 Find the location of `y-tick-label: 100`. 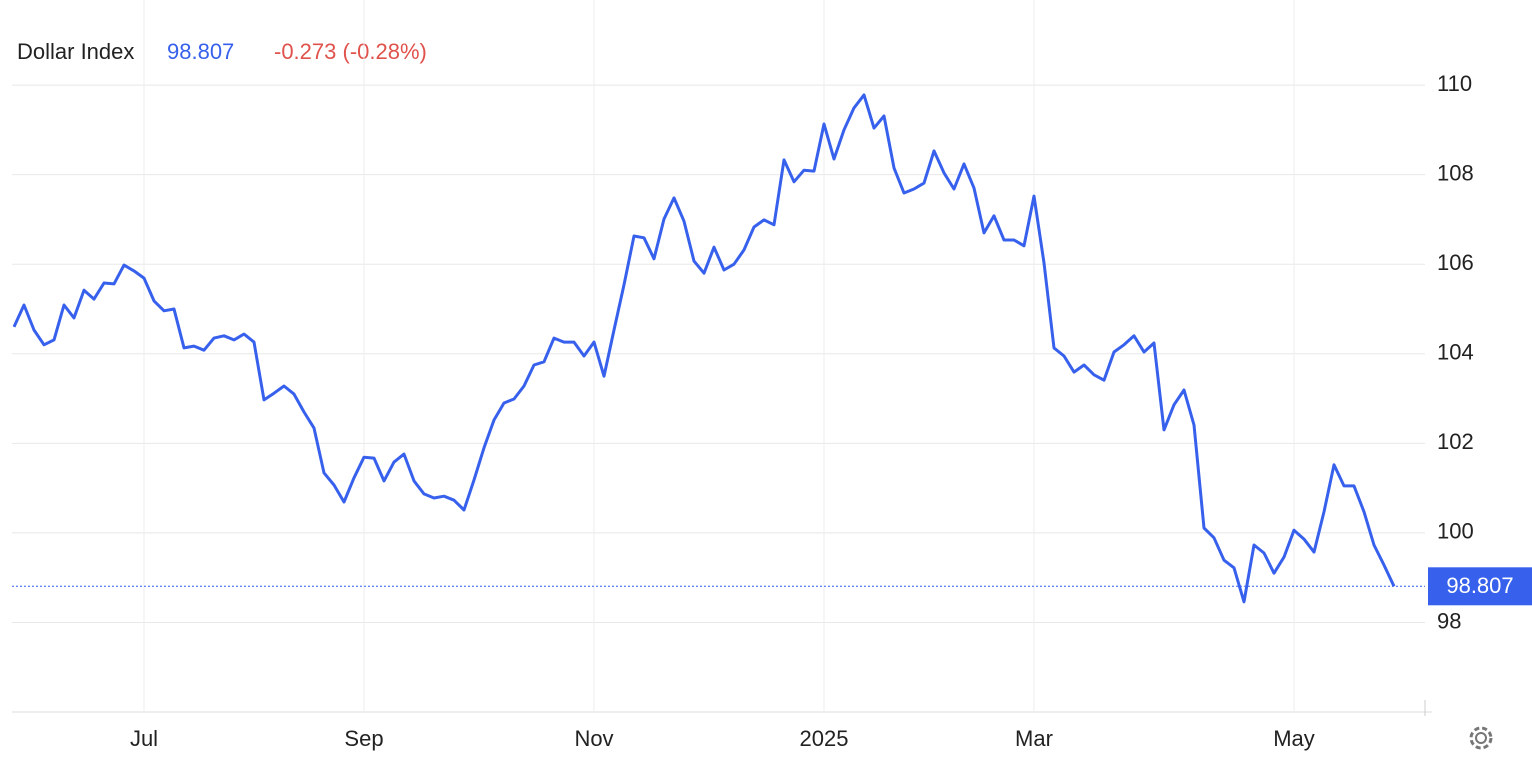

y-tick-label: 100 is located at coordinates (1455, 531).